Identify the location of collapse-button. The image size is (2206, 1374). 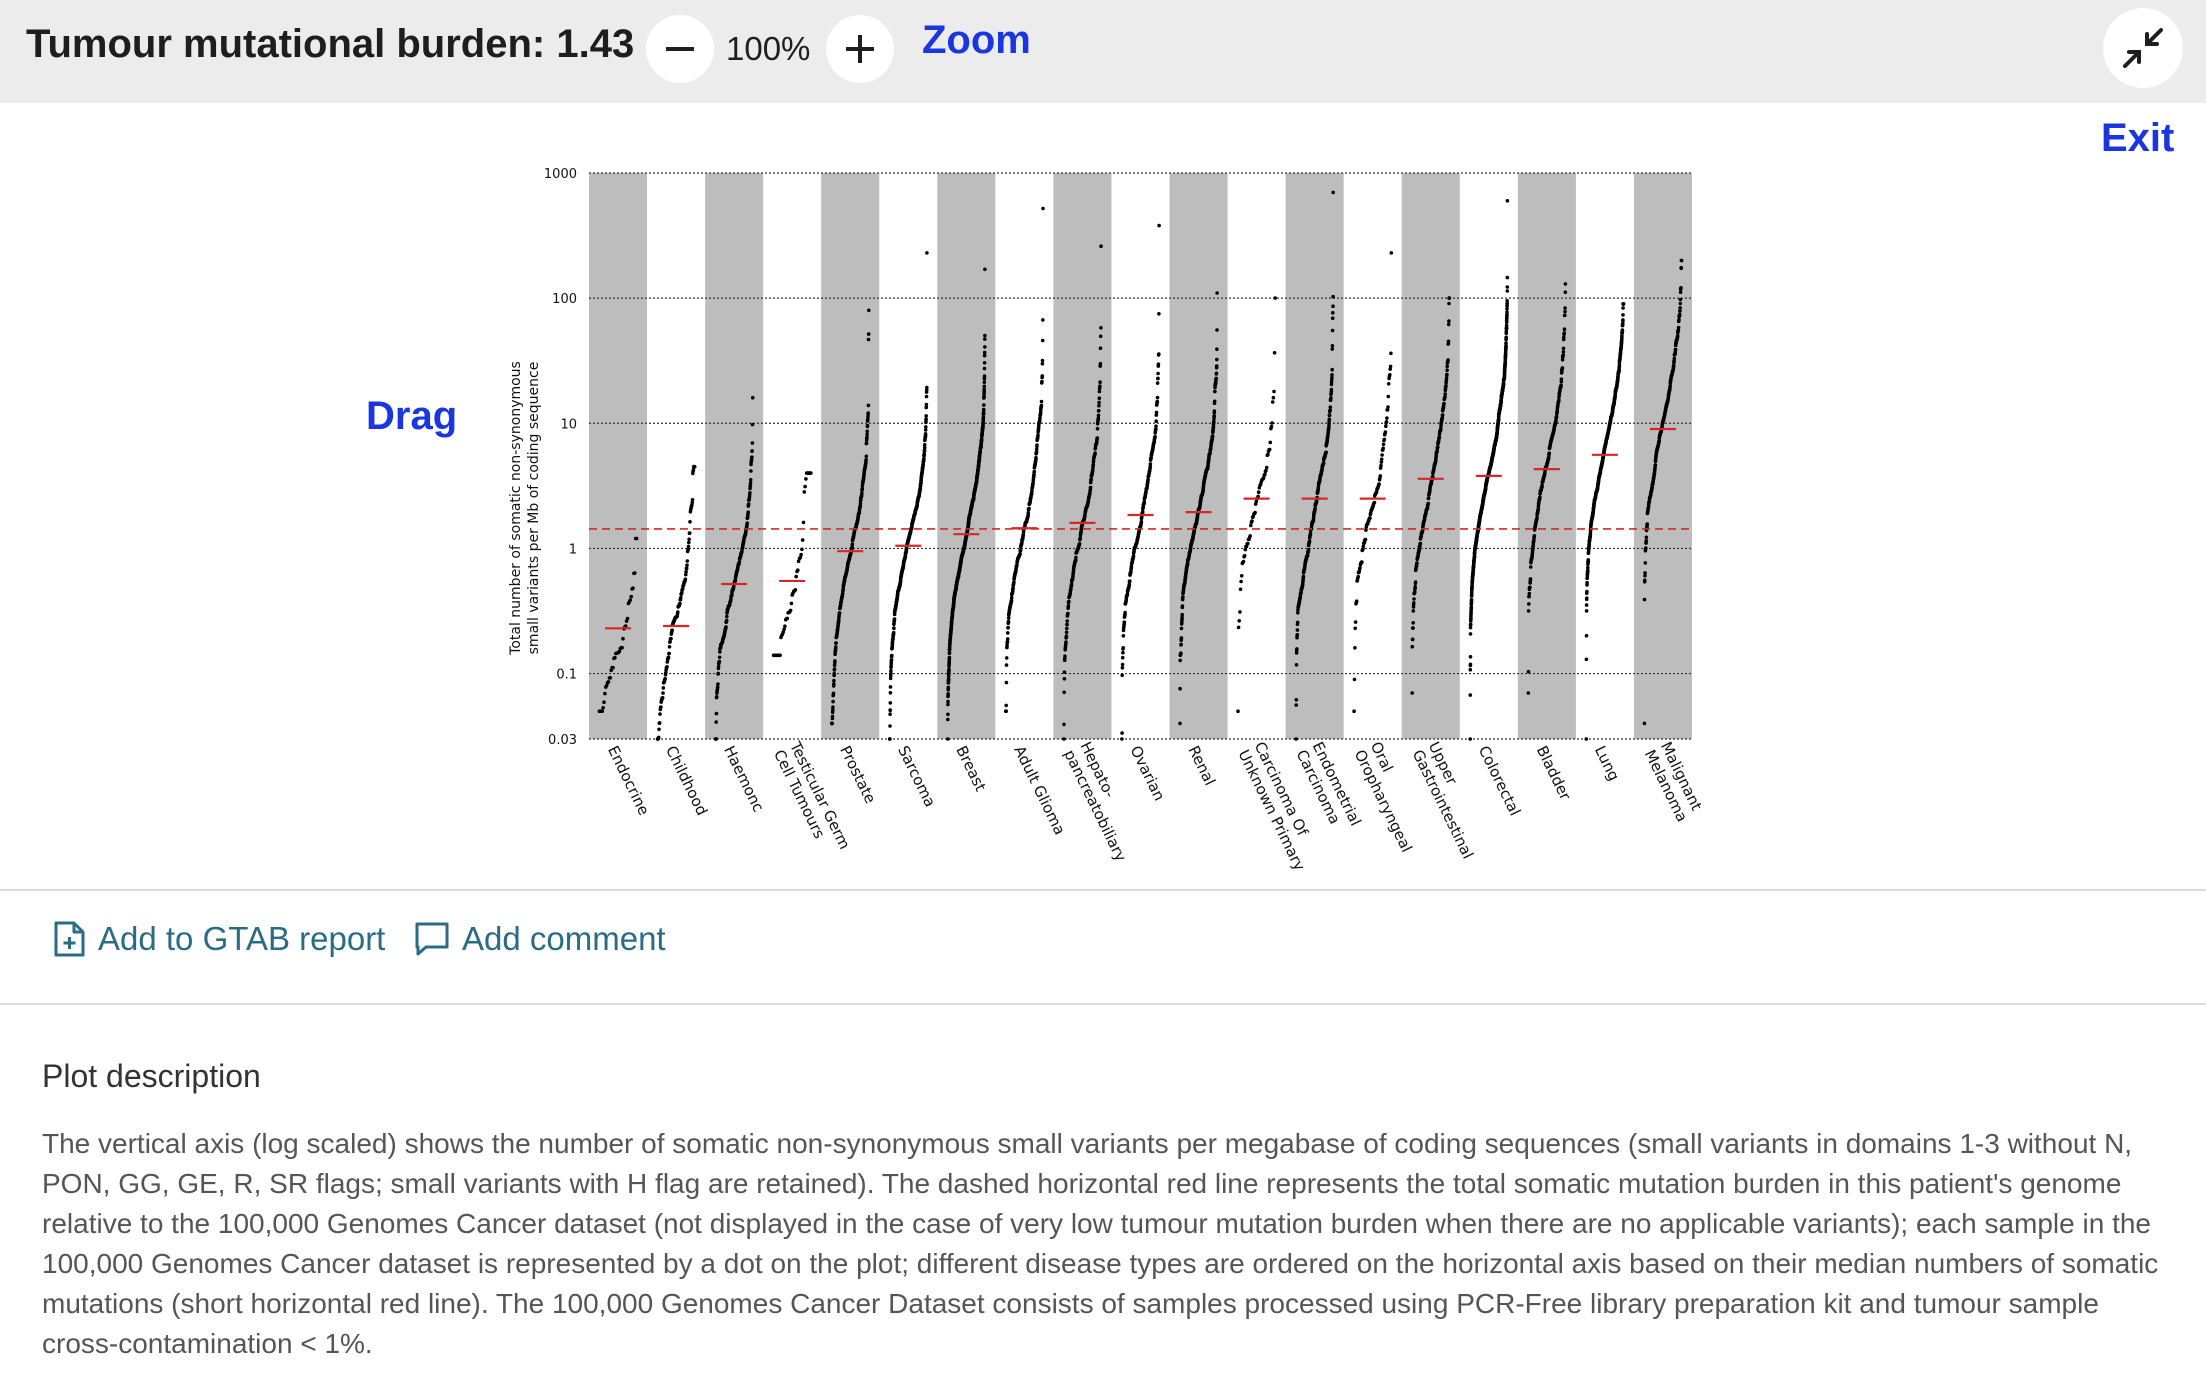
(2143, 48).